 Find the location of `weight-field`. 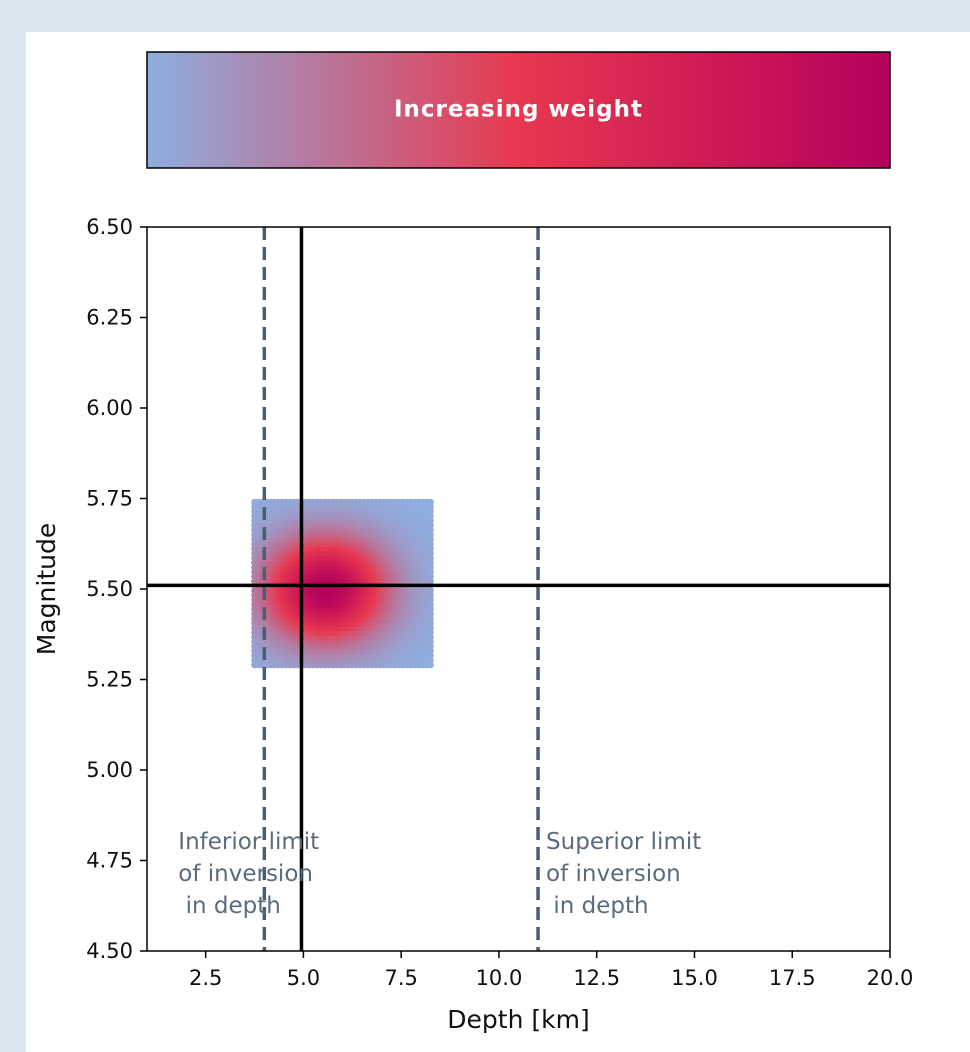

weight-field is located at coordinates (342, 583).